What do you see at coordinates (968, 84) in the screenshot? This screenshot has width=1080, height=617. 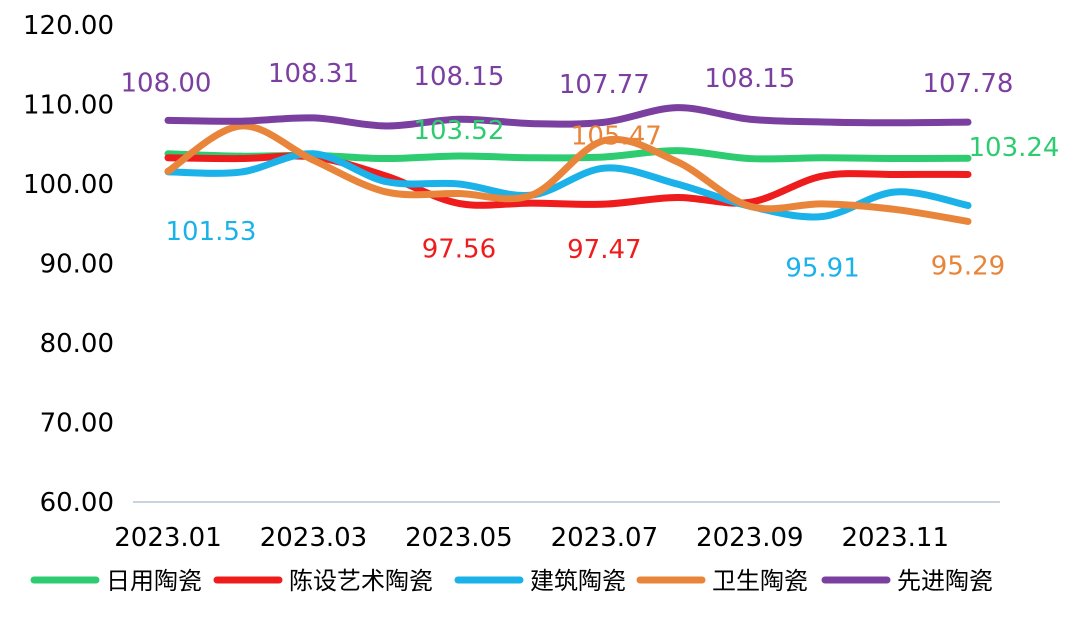 I see `data-label: 107.78` at bounding box center [968, 84].